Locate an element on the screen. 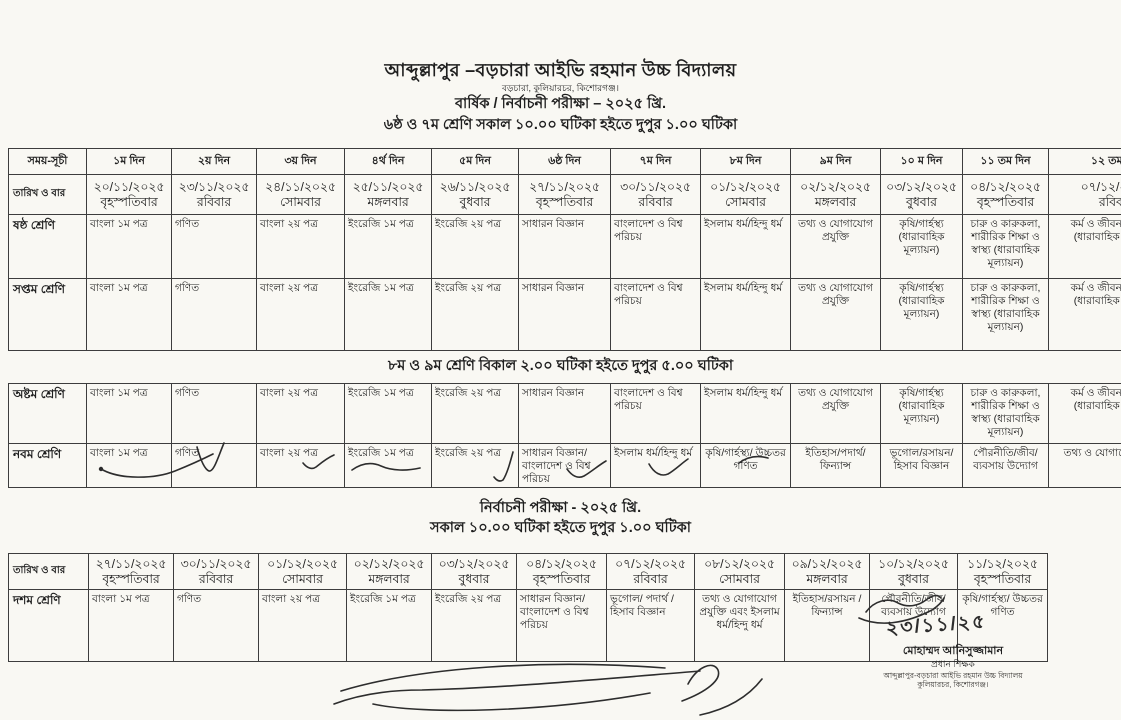 Image resolution: width=1121 pixels, height=720 pixels. class-label: সপ্তম শ্রেণি is located at coordinates (47, 314).